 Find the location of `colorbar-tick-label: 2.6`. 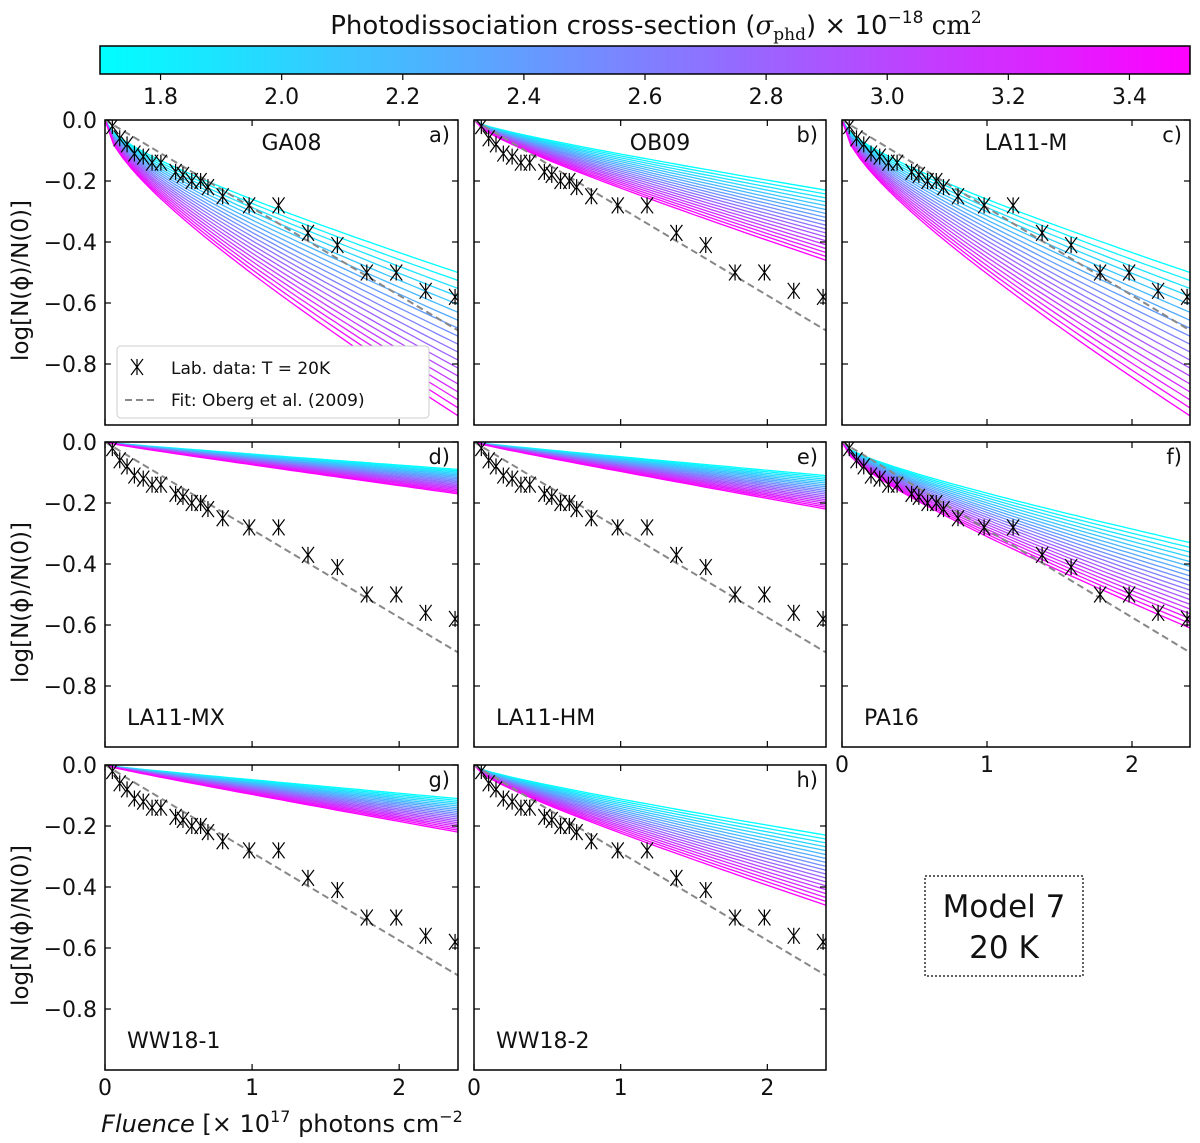

colorbar-tick-label: 2.6 is located at coordinates (645, 97).